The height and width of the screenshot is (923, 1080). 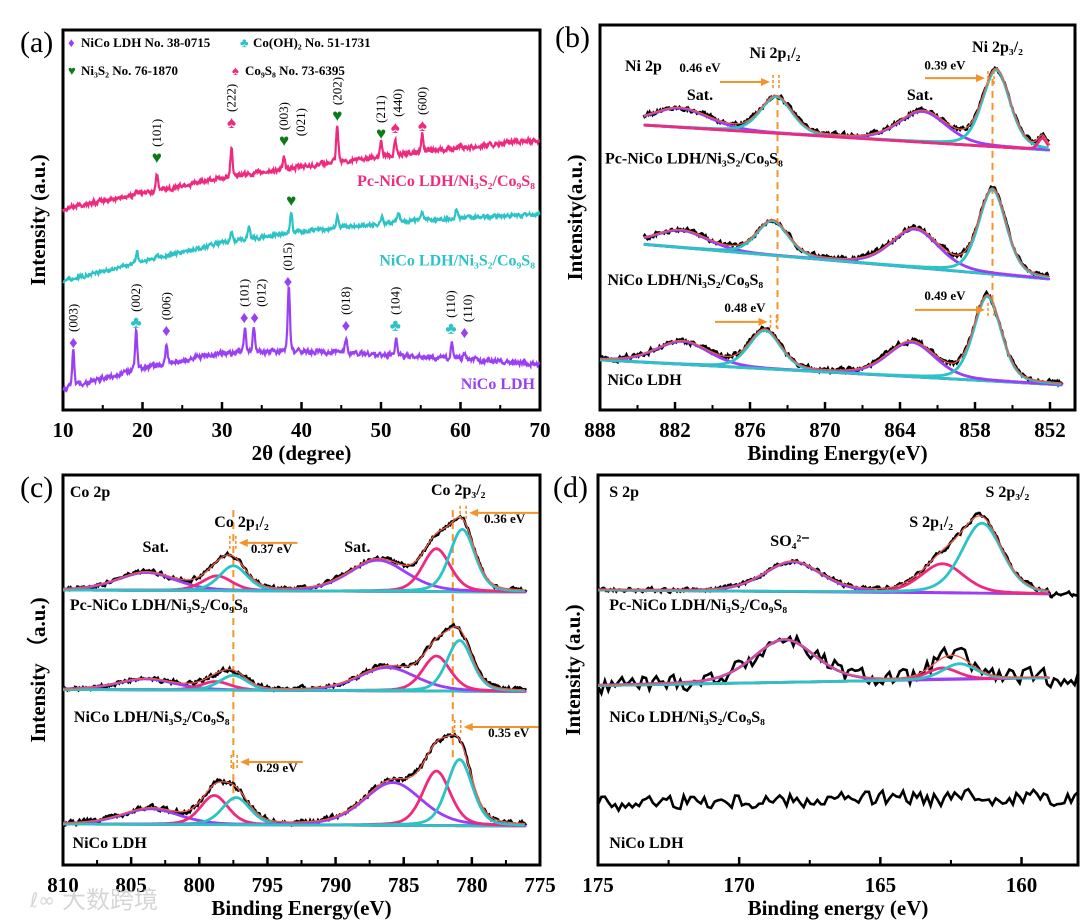 I want to click on watermark: ℓ∞ 大数跨境, so click(x=93, y=900).